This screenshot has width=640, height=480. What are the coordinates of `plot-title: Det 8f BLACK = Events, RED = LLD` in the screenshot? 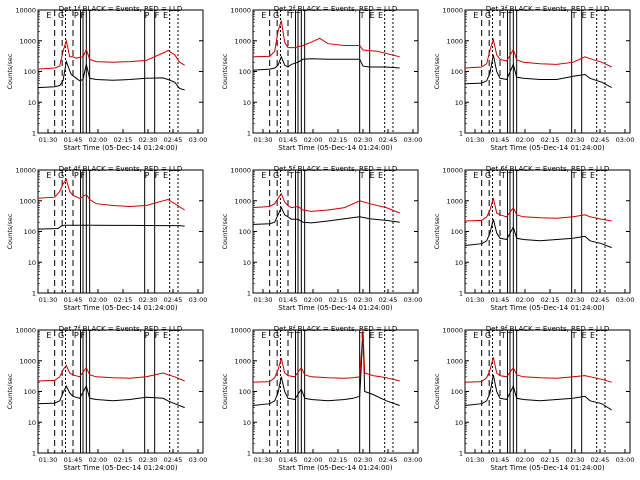 It's located at (335, 329).